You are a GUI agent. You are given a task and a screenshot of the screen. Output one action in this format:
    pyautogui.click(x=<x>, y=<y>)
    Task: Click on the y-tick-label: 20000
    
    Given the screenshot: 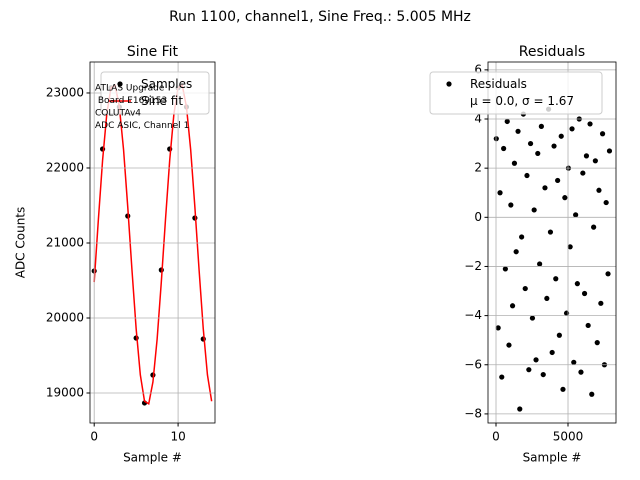 What is the action you would take?
    pyautogui.click(x=65, y=317)
    